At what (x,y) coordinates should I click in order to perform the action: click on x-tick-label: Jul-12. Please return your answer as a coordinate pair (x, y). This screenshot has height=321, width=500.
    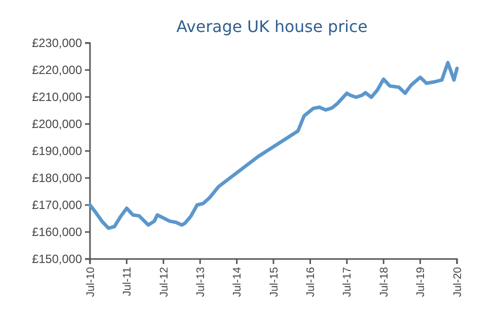
    Looking at the image, I should click on (164, 282).